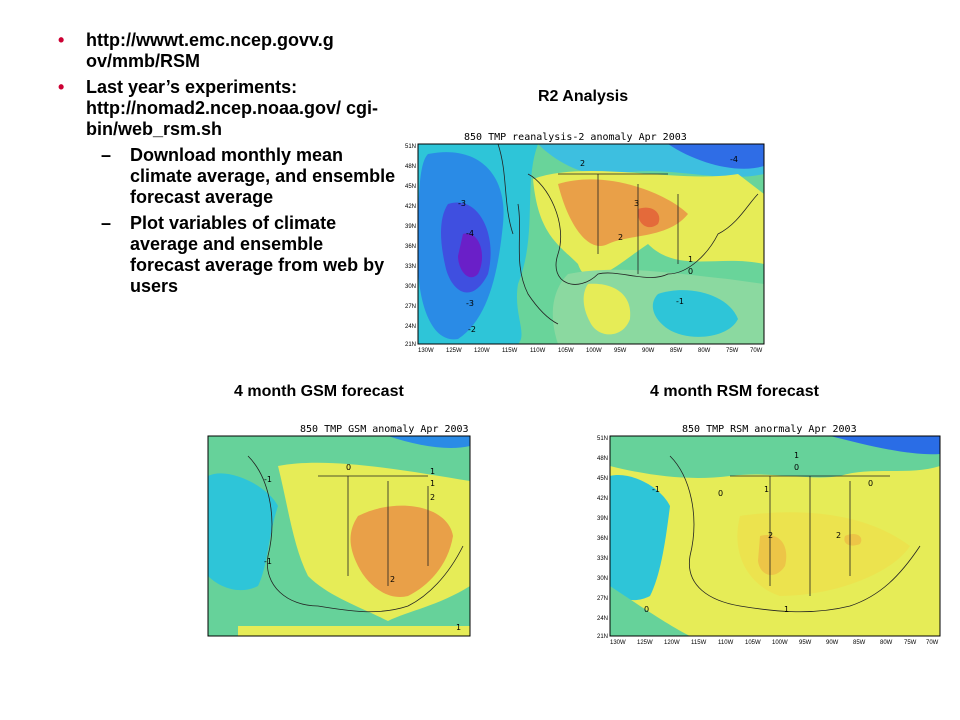 Image resolution: width=960 pixels, height=720 pixels. What do you see at coordinates (410, 147) in the screenshot?
I see `lat-tick: 51N` at bounding box center [410, 147].